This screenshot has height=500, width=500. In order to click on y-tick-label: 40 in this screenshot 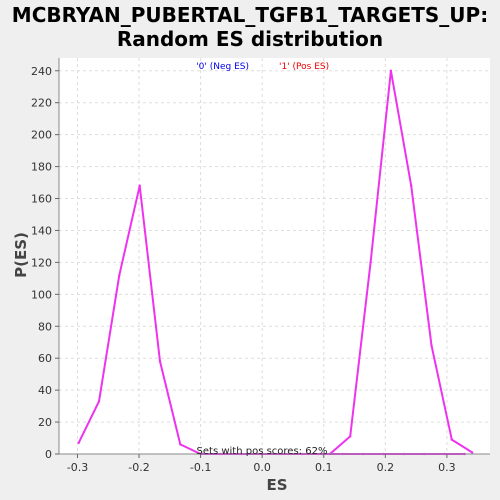, I will do `click(45, 390)`.